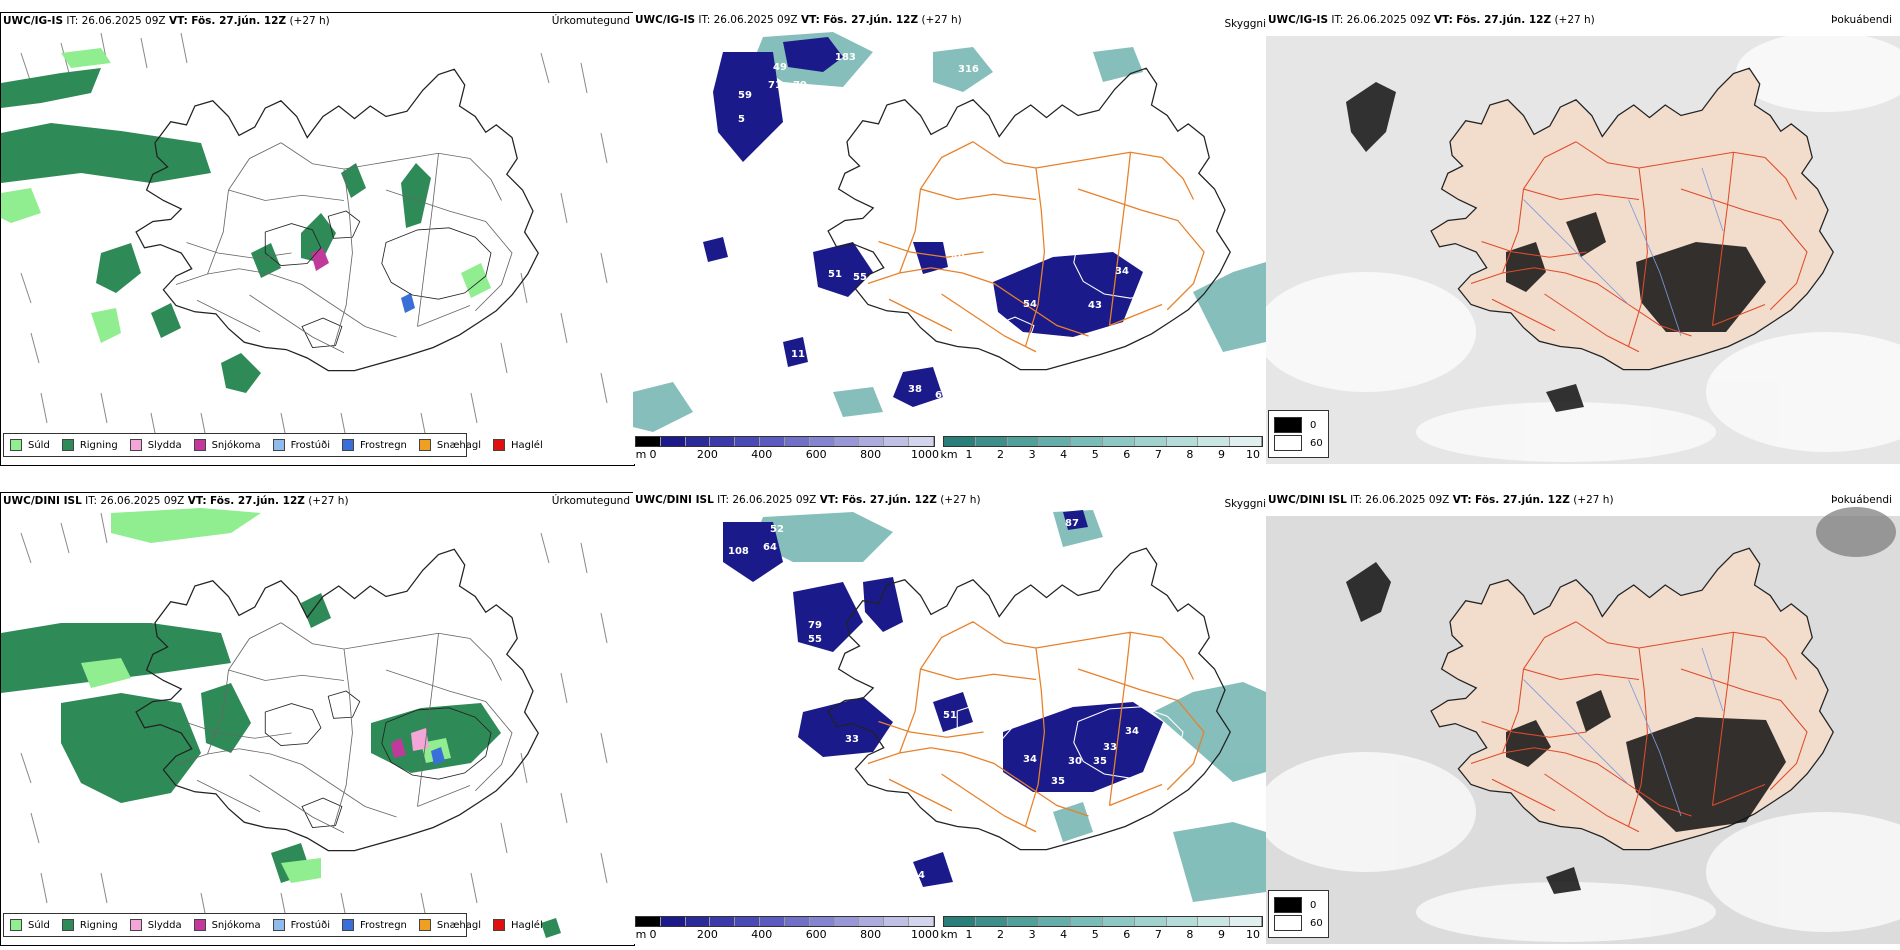 This screenshot has height=950, width=1900. What do you see at coordinates (420, 739) in the screenshot?
I see `sleet-areas` at bounding box center [420, 739].